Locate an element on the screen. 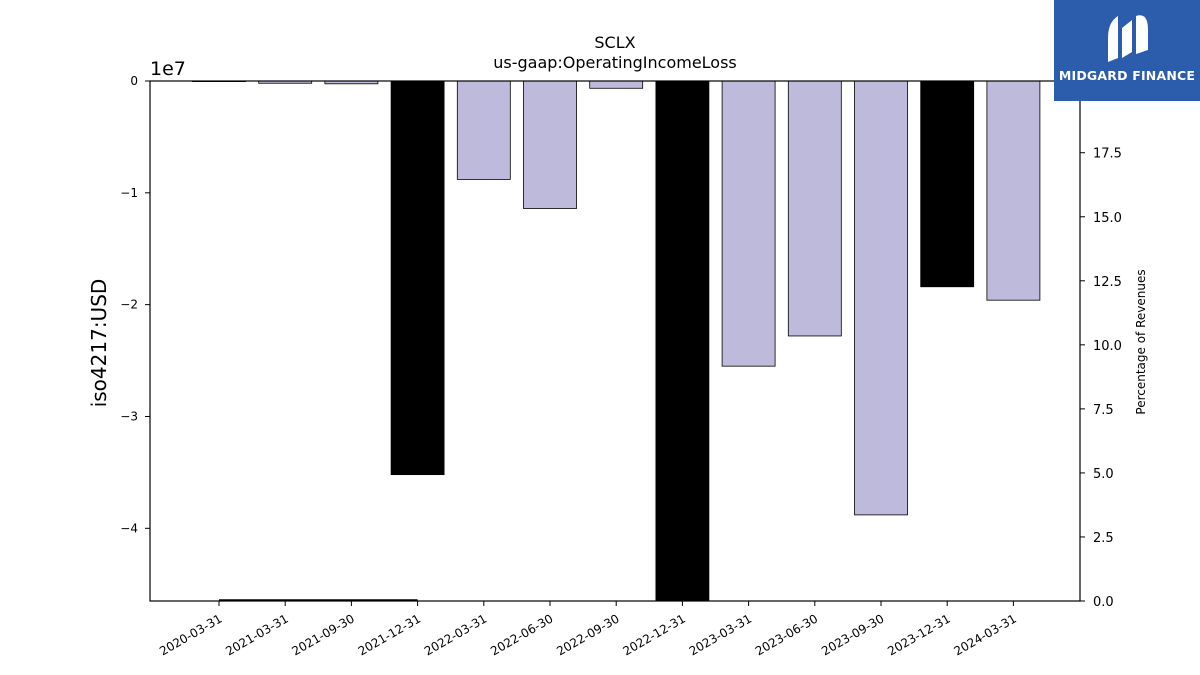 Image resolution: width=1200 pixels, height=675 pixels. brand-logo: MIDGARD FINANCE is located at coordinates (1127, 50).